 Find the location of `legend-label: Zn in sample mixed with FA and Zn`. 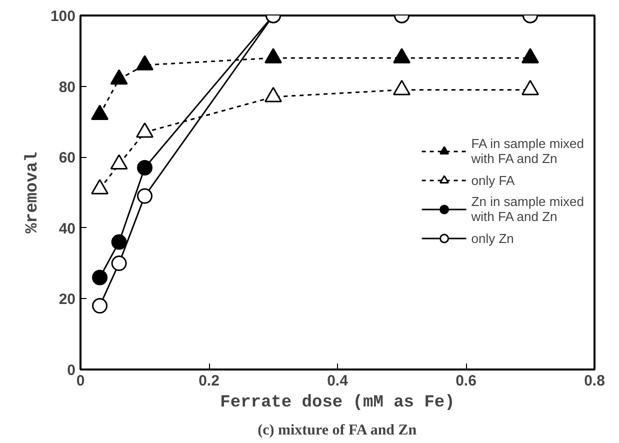

legend-label: Zn in sample mixed with FA and Zn is located at coordinates (527, 209).